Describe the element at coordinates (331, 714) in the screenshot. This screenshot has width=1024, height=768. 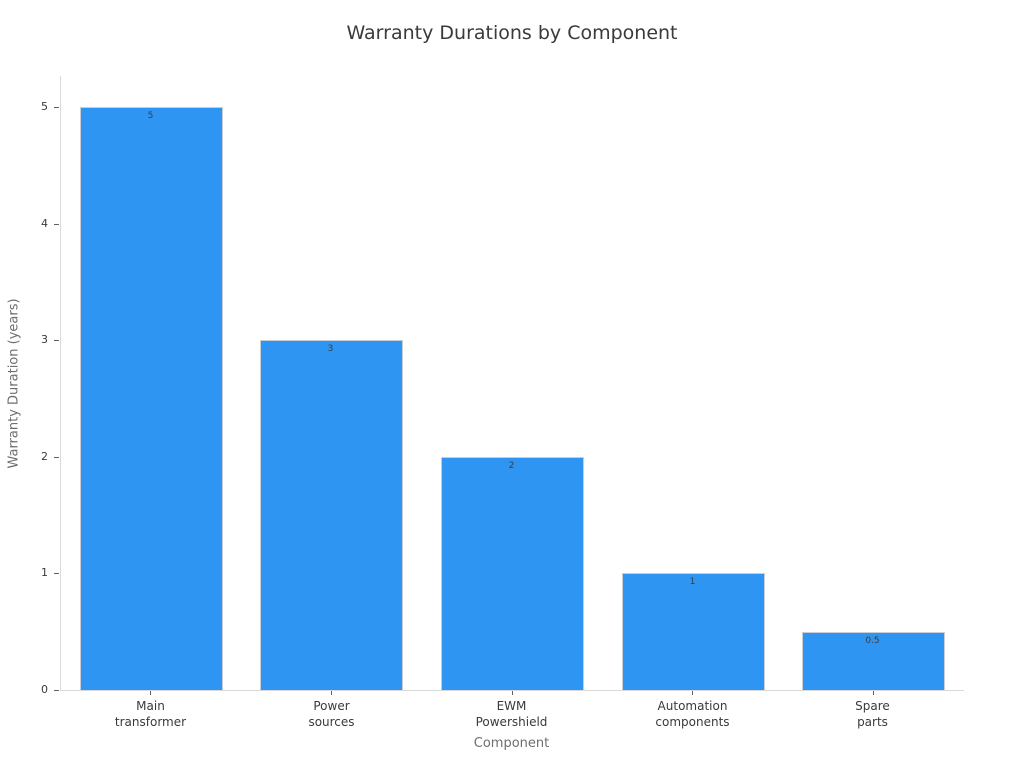
I see `x-tick-label: Power sources` at that location.